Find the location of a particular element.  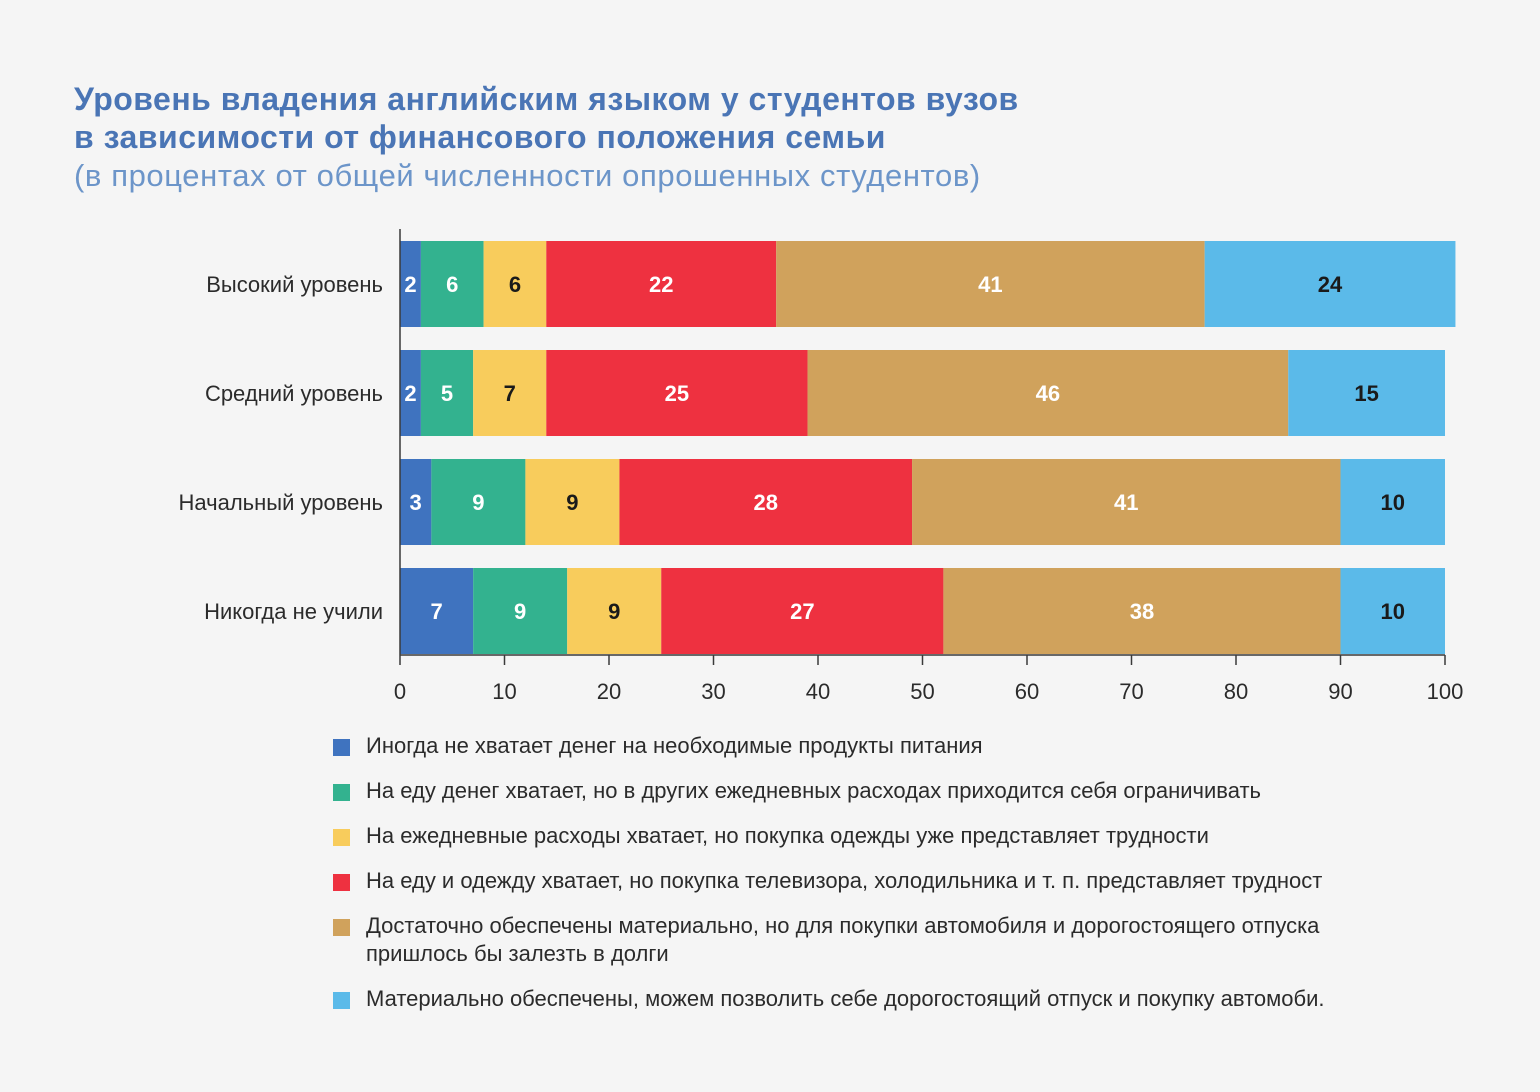

data-label-2-2: 9 is located at coordinates (572, 502).